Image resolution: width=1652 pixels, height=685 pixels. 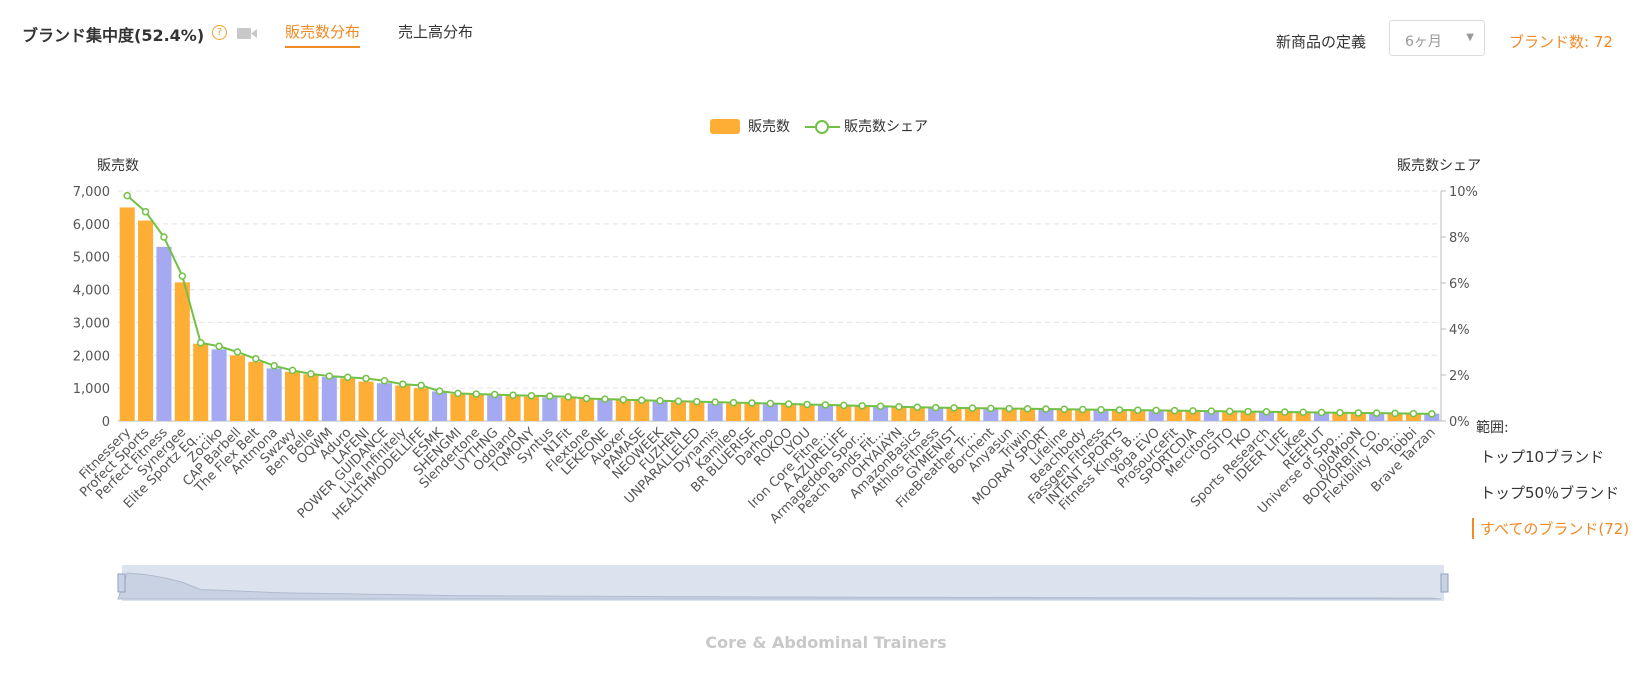 What do you see at coordinates (323, 34) in the screenshot?
I see `tab-sales-count-distribution: 販売数分布` at bounding box center [323, 34].